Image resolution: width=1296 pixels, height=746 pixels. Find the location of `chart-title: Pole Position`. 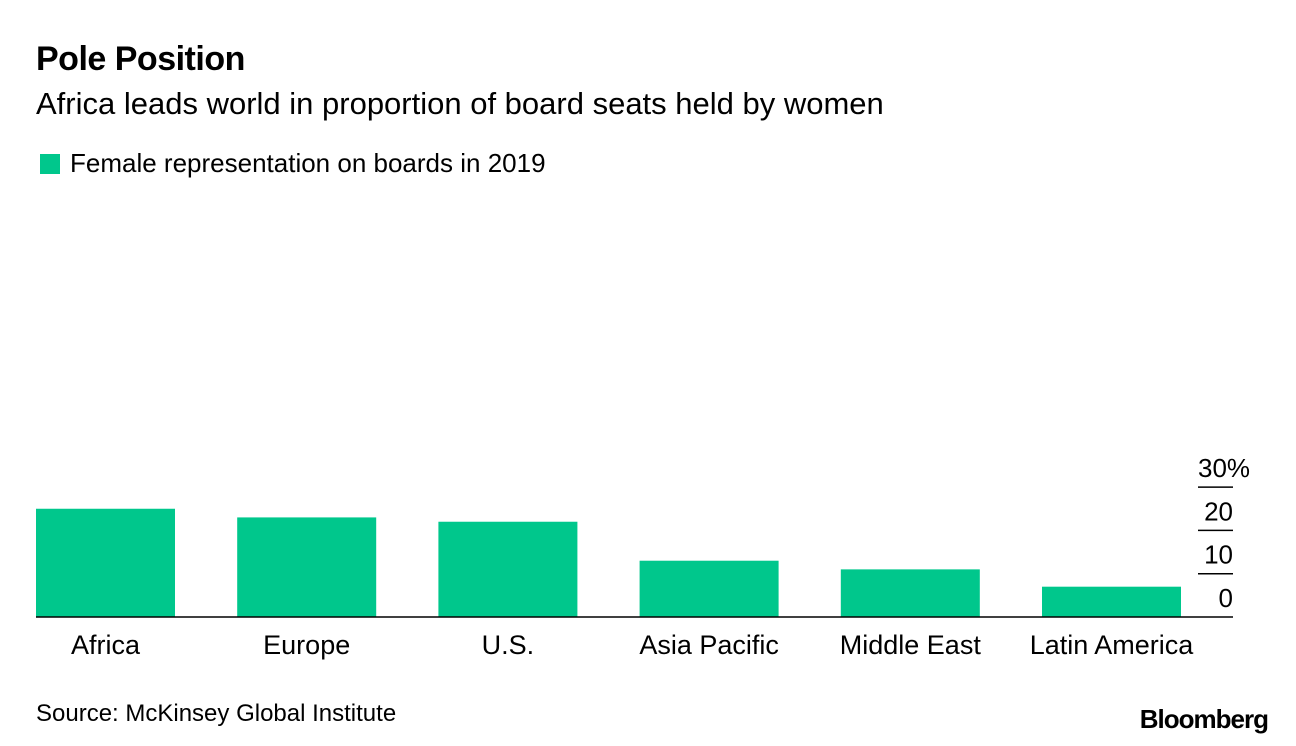

chart-title: Pole Position is located at coordinates (140, 59).